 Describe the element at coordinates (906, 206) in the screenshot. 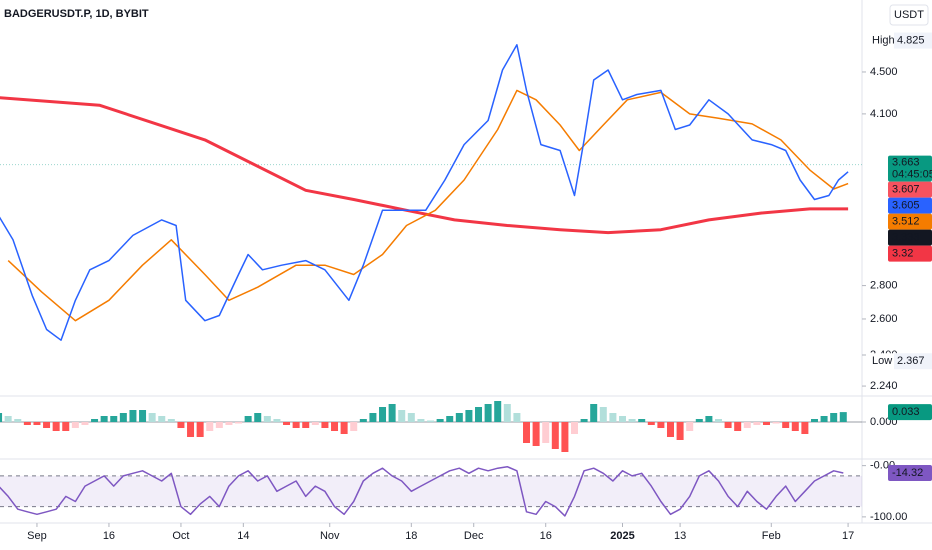

I see `price-label: 3.605` at that location.